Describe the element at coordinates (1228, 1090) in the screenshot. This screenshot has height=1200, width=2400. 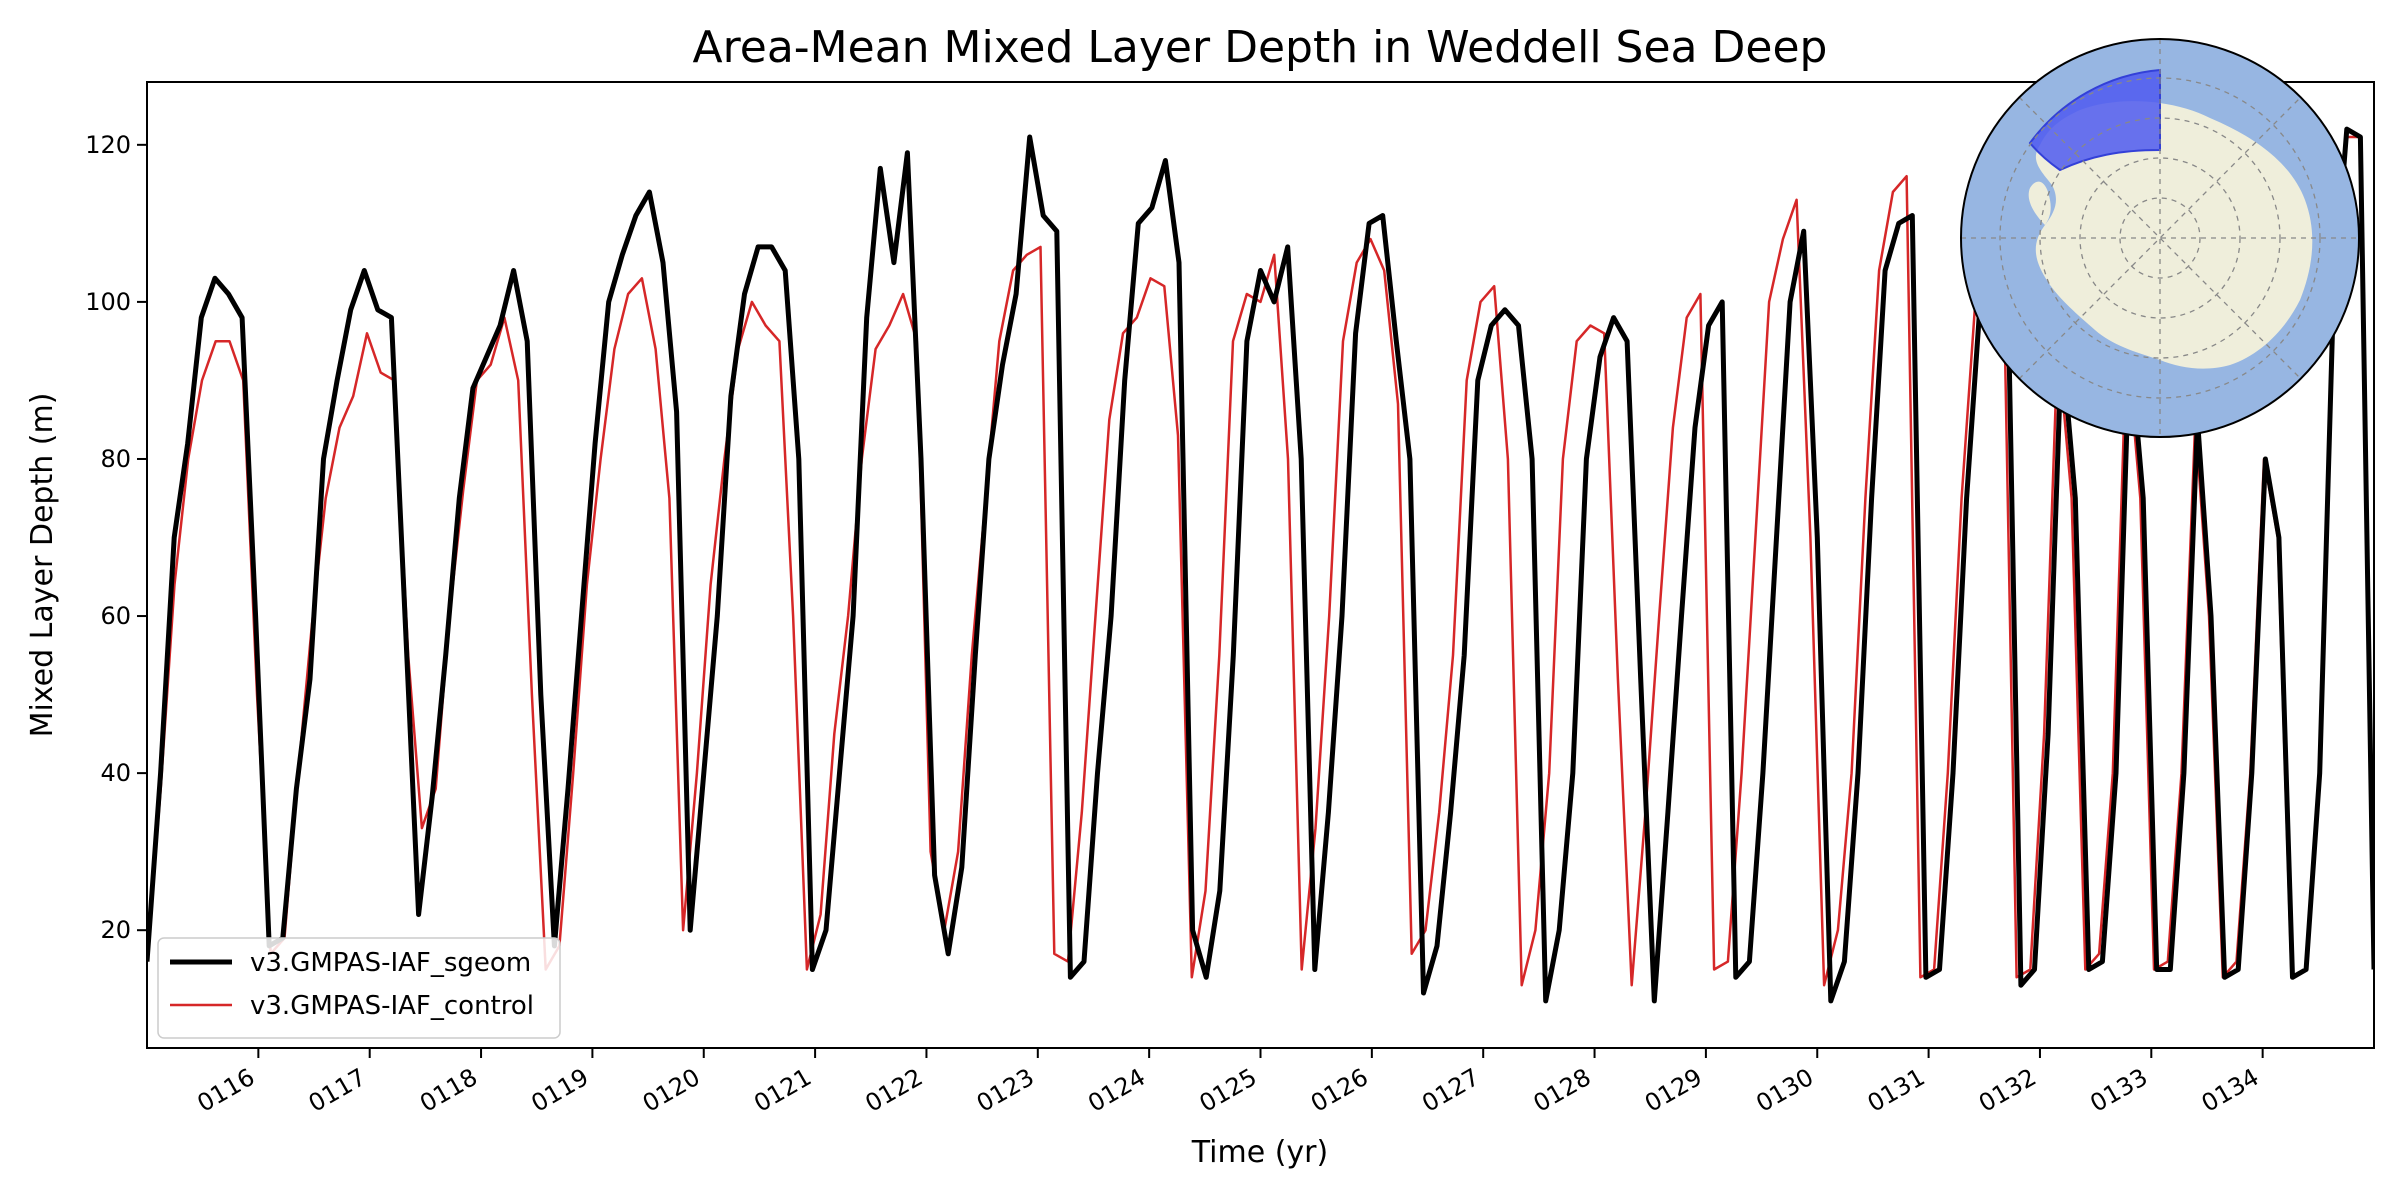
I see `x-tick-label: 0125` at that location.